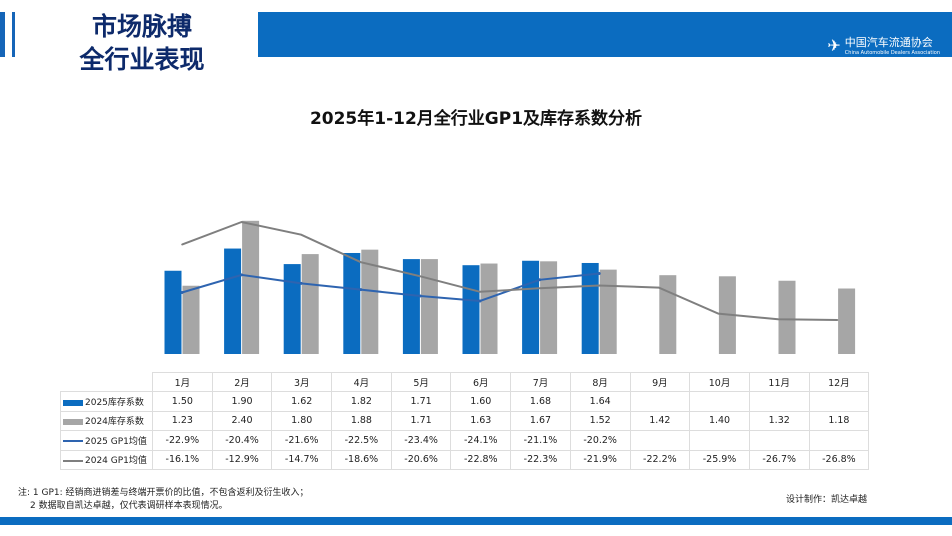 This screenshot has height=536, width=952. What do you see at coordinates (242, 421) in the screenshot?
I see `data-label: 2.40` at bounding box center [242, 421].